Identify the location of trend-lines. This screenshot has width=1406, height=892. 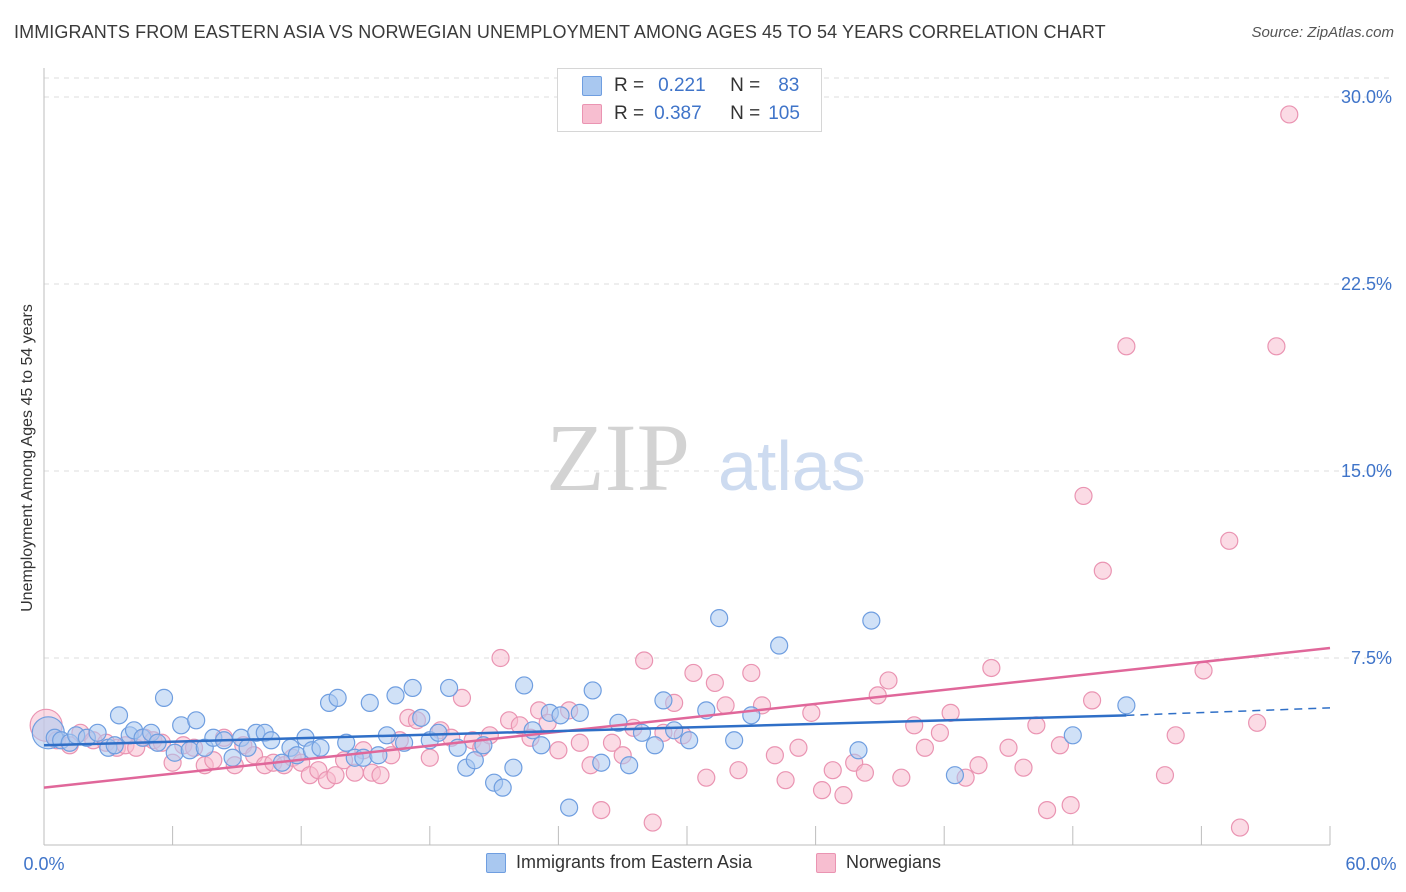
(687, 717).